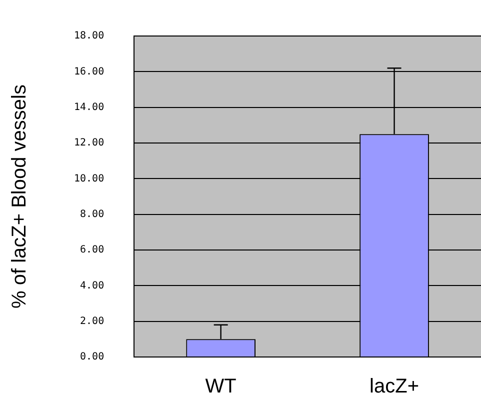  I want to click on y-tick-label: 14.00, so click(89, 107).